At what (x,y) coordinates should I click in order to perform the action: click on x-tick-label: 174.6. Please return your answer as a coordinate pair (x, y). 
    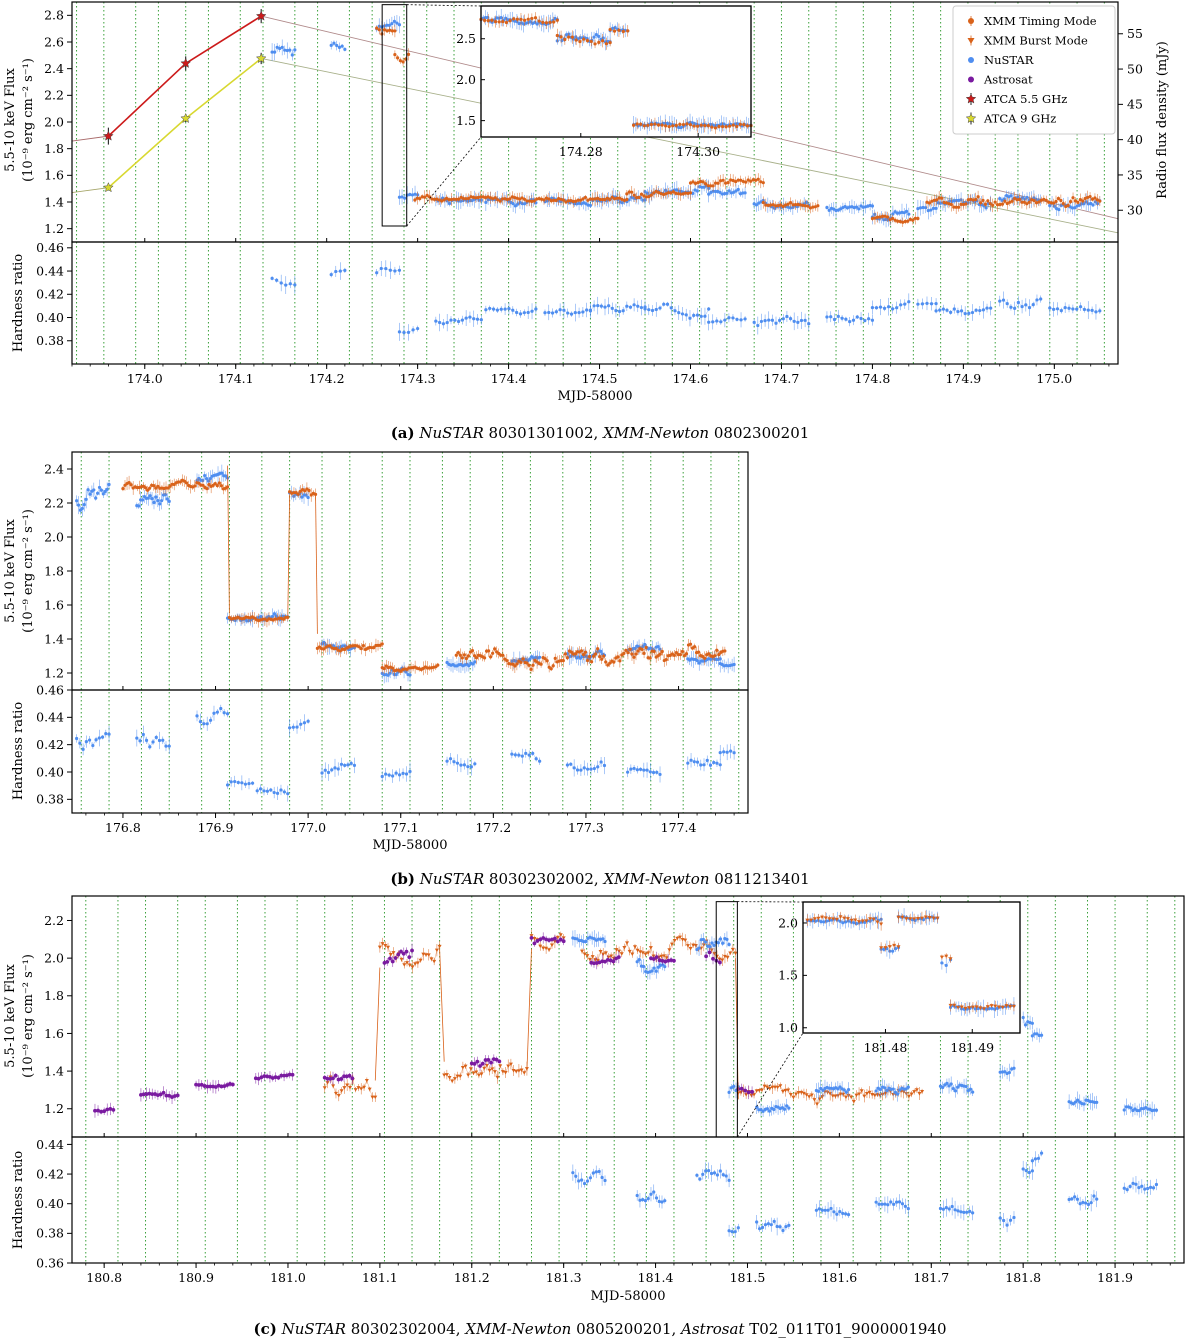
    Looking at the image, I should click on (691, 378).